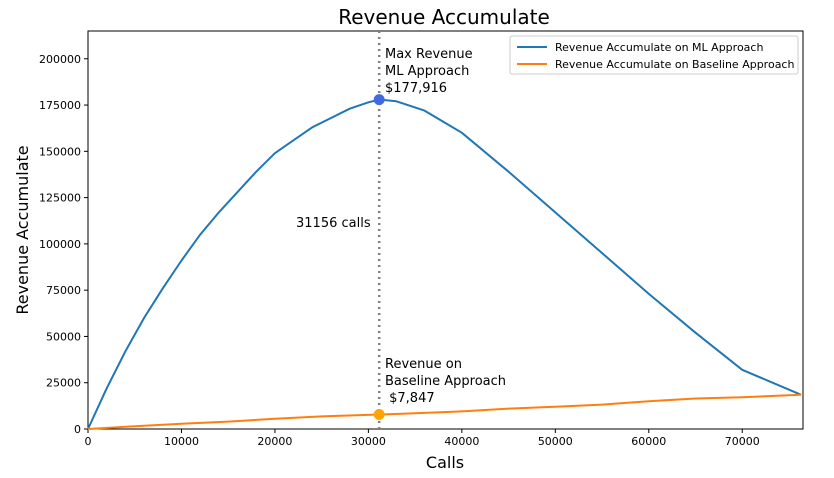 This screenshot has height=478, width=834. What do you see at coordinates (444, 411) in the screenshot?
I see `series-line-baseline` at bounding box center [444, 411].